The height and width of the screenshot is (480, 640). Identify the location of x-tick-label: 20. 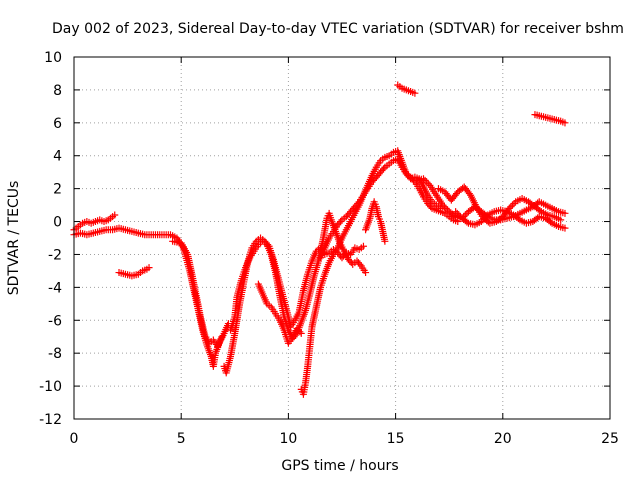
(503, 439).